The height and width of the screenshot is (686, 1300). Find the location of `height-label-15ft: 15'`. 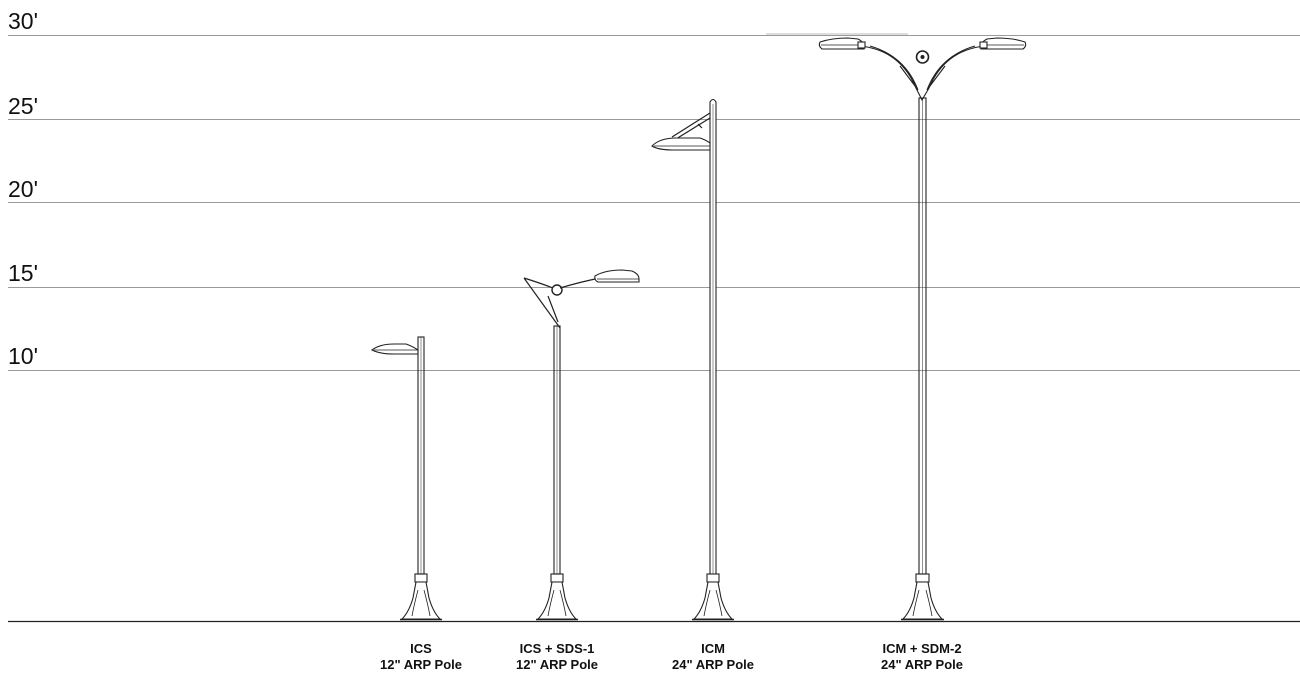

height-label-15ft: 15' is located at coordinates (23, 273).